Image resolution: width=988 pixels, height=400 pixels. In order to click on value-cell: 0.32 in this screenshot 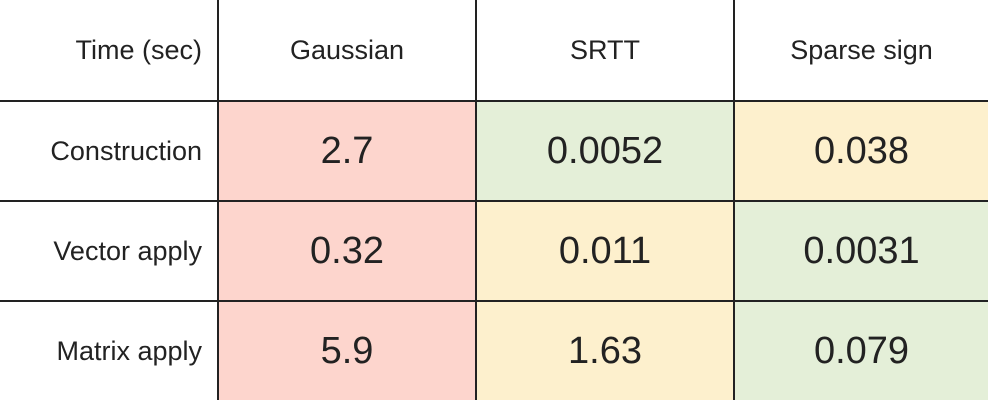, I will do `click(348, 252)`.